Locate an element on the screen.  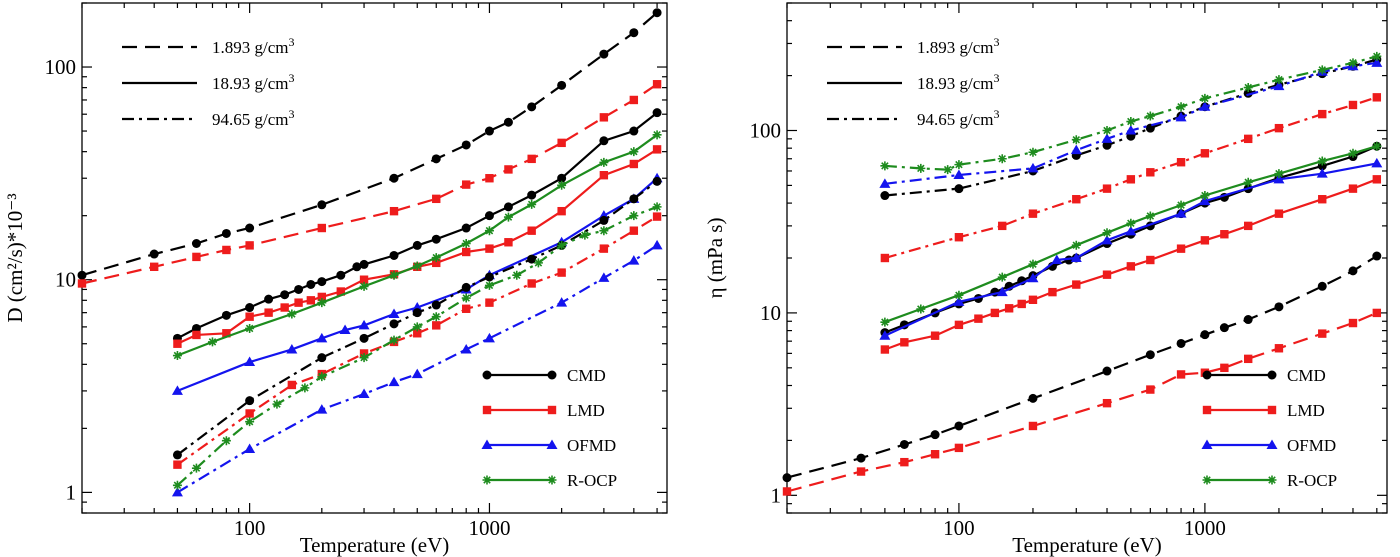
series-lmd-solid is located at coordinates (1131, 264).